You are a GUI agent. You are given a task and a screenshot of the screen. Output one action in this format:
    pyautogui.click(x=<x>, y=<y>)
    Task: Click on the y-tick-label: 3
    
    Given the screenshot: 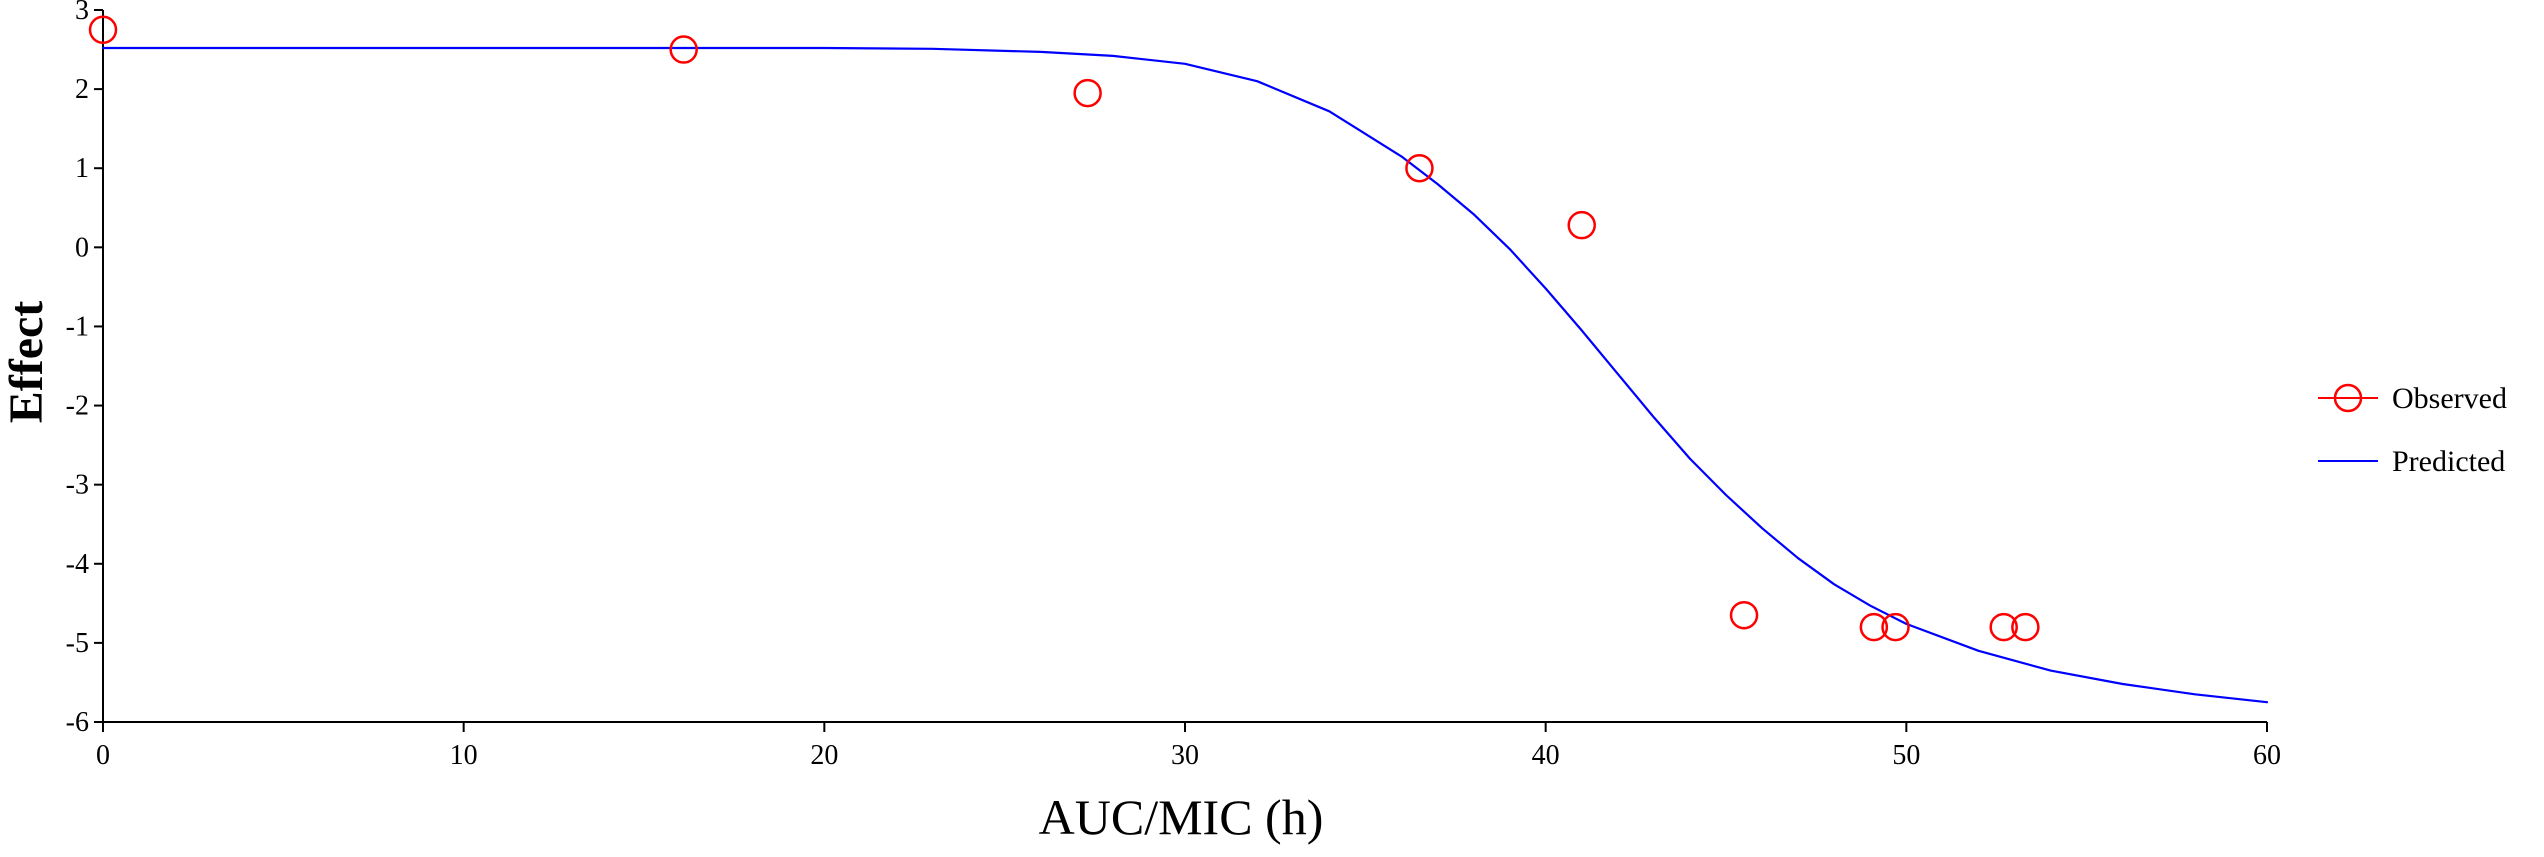 What is the action you would take?
    pyautogui.click(x=82, y=13)
    